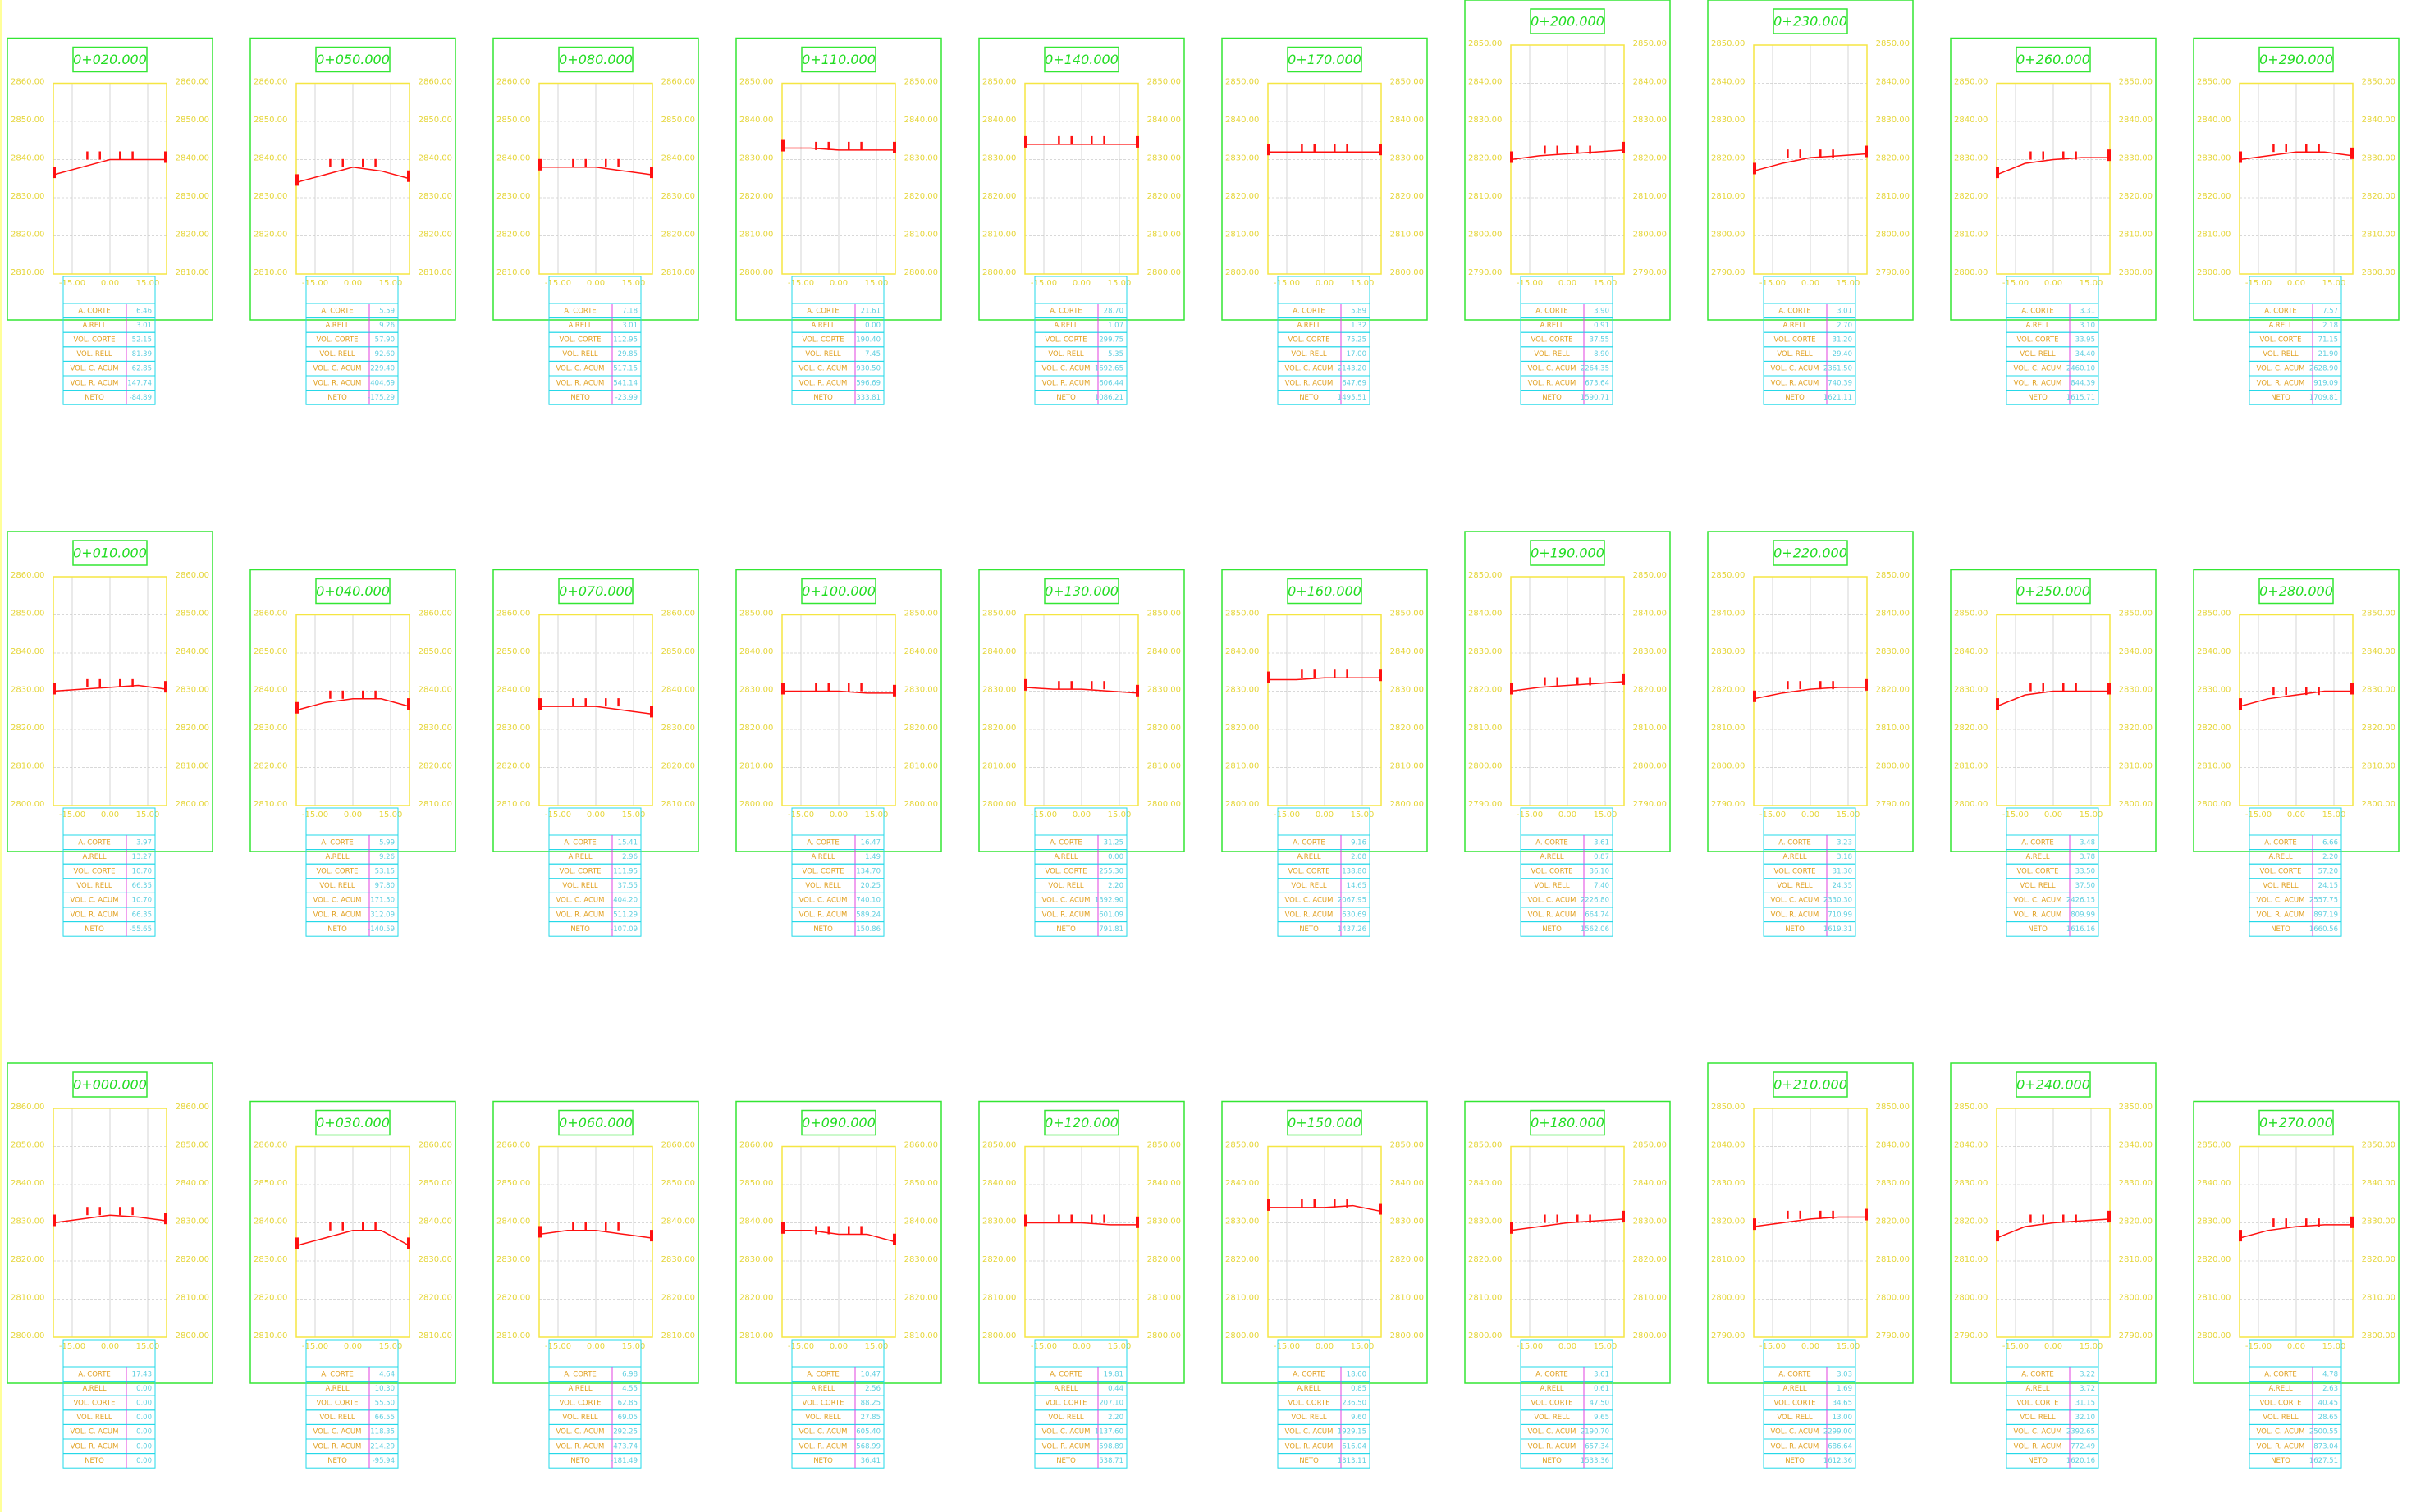  I want to click on table-value: 589.24, so click(868, 915).